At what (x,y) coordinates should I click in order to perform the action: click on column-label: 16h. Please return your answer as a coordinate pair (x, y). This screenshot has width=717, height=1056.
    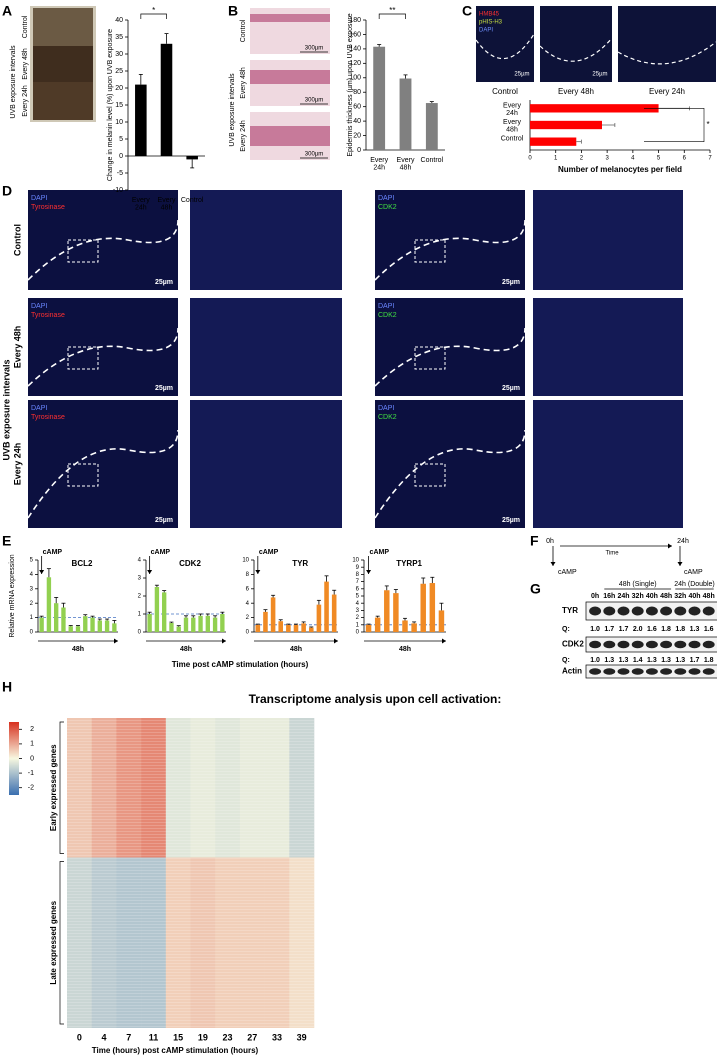
    Looking at the image, I should click on (609, 596).